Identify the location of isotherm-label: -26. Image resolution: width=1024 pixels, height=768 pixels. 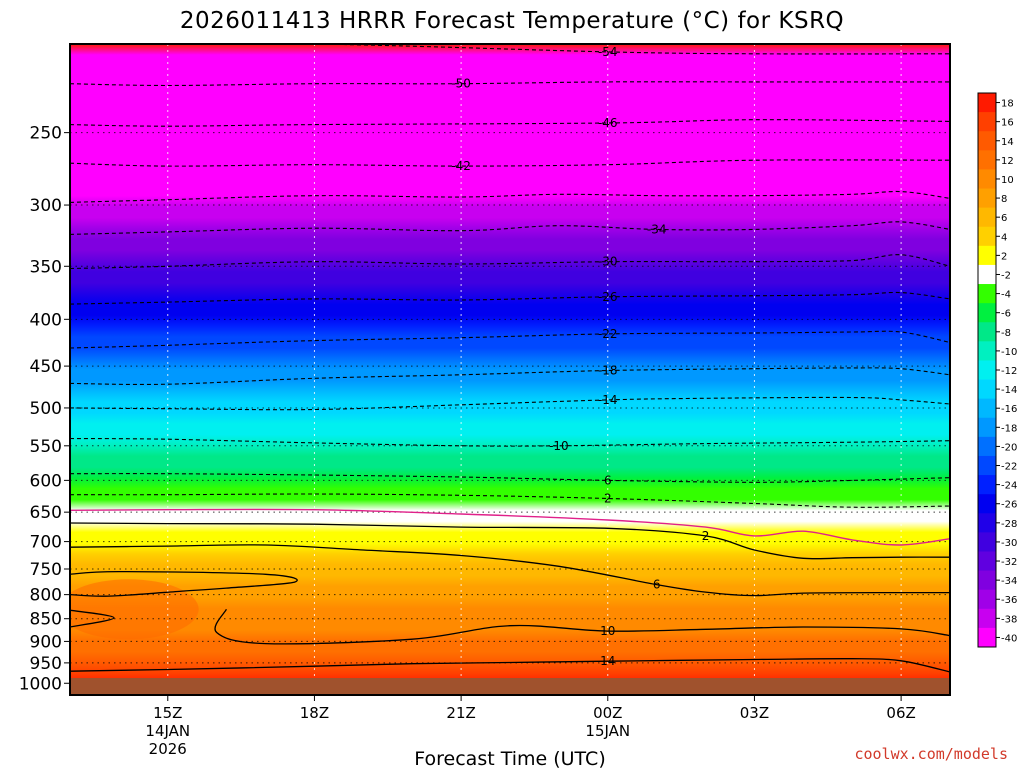
(608, 297).